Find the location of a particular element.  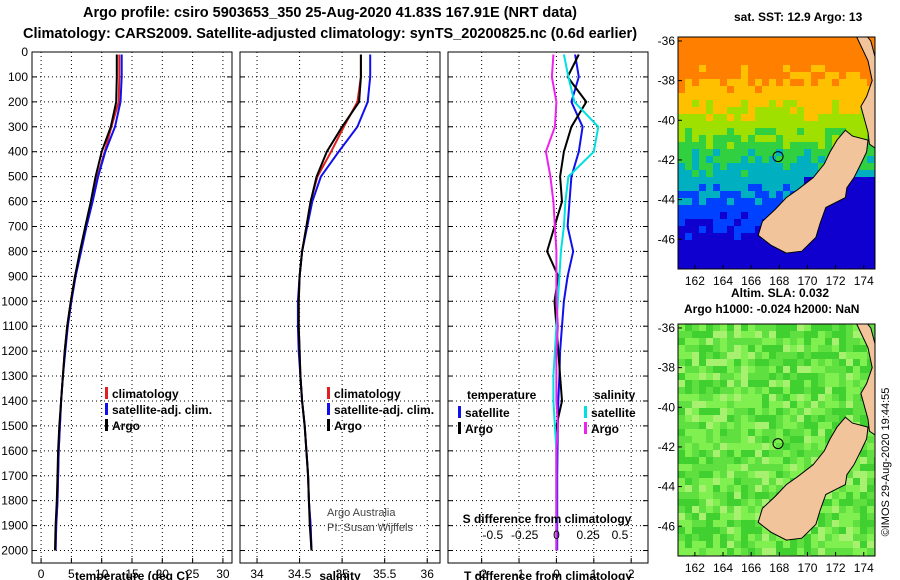

y-tick-label: 1500 is located at coordinates (14, 426).